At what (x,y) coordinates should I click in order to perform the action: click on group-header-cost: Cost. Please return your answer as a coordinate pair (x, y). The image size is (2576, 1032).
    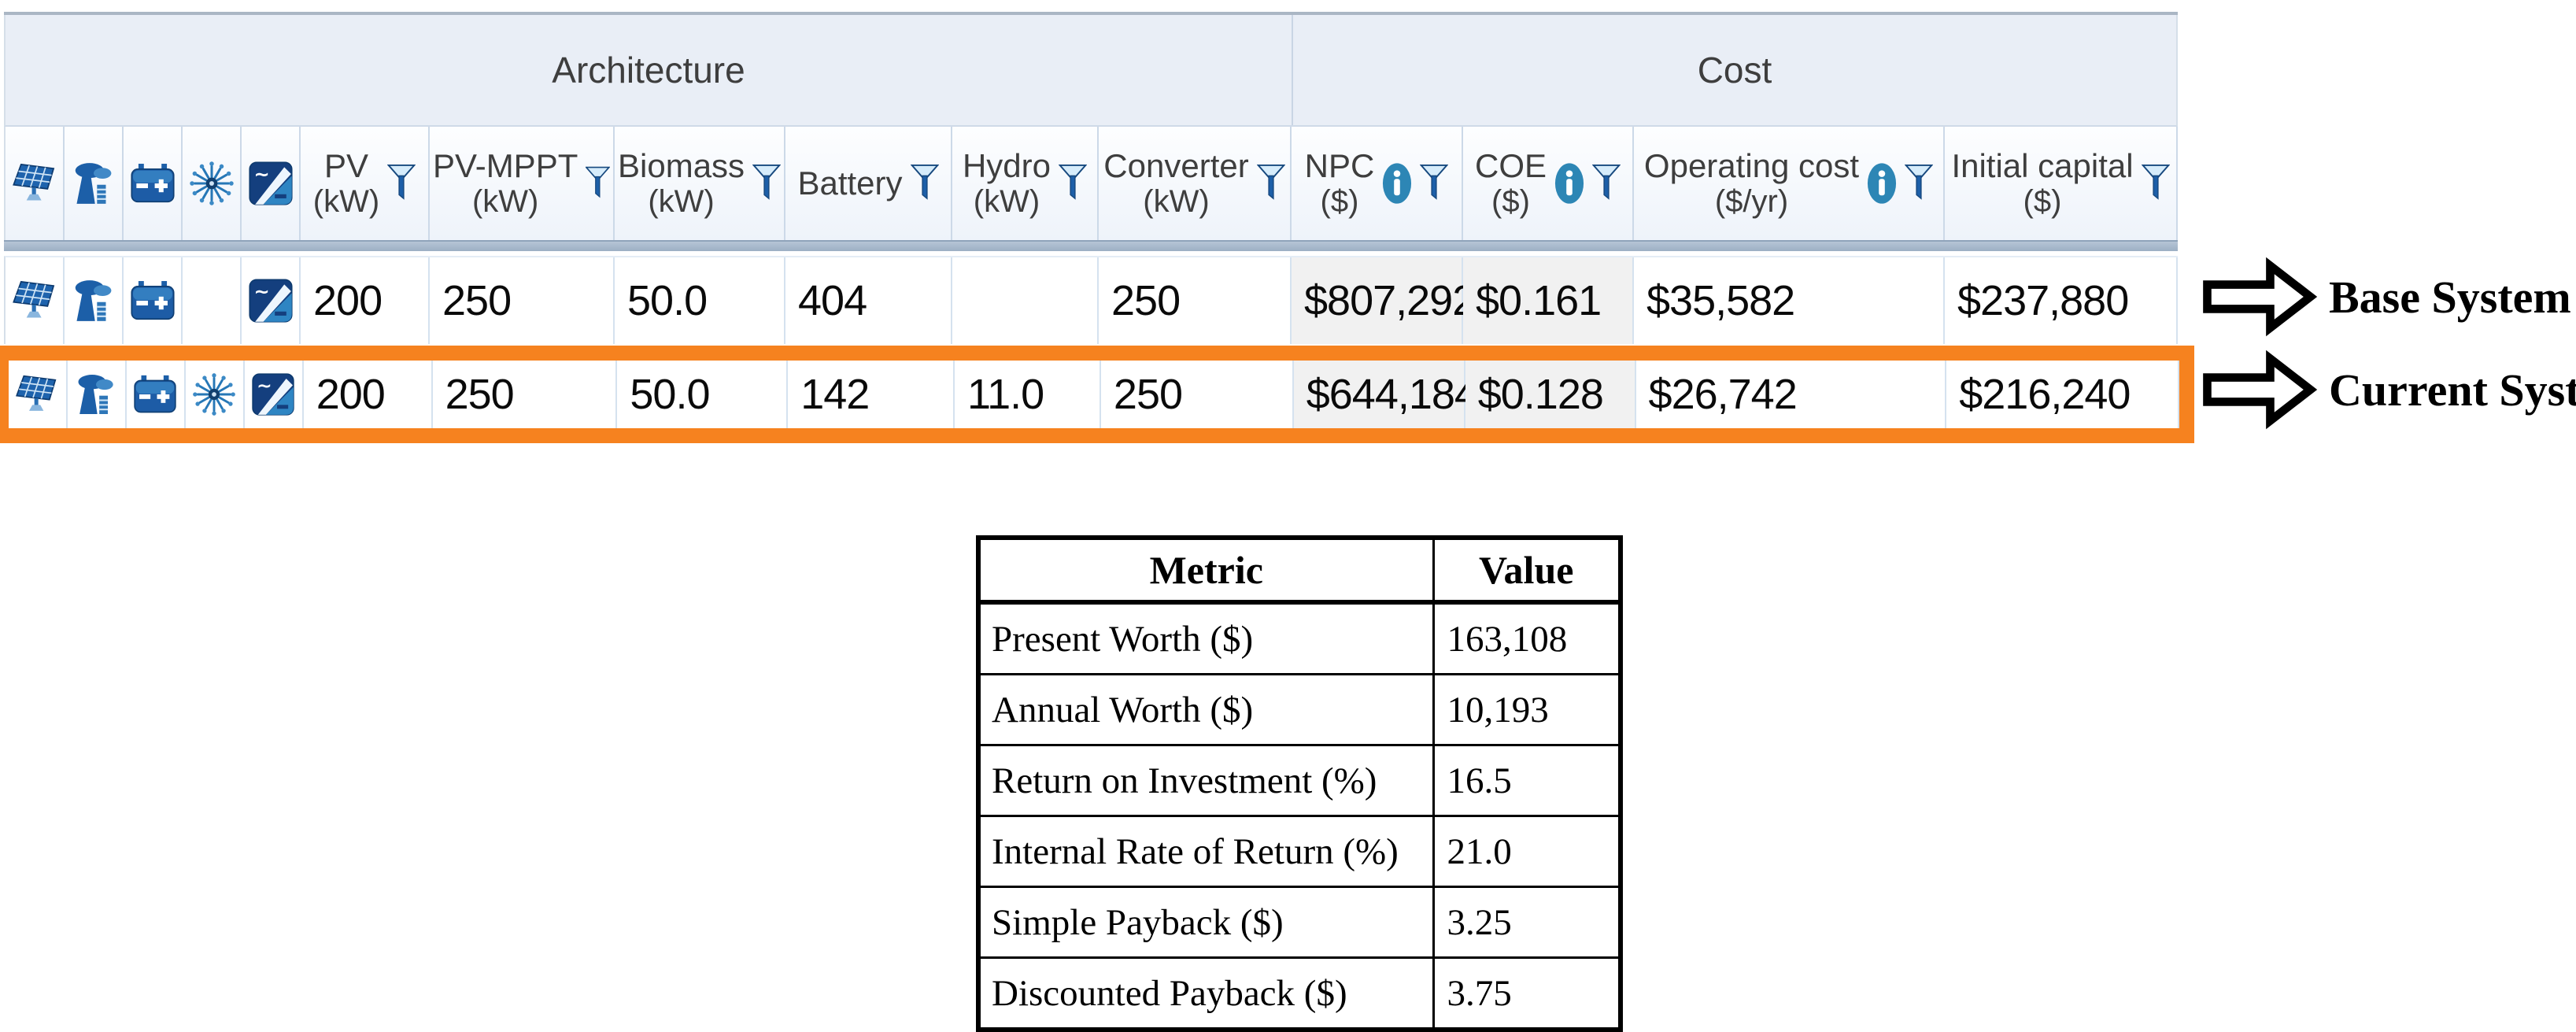
    Looking at the image, I should click on (1734, 70).